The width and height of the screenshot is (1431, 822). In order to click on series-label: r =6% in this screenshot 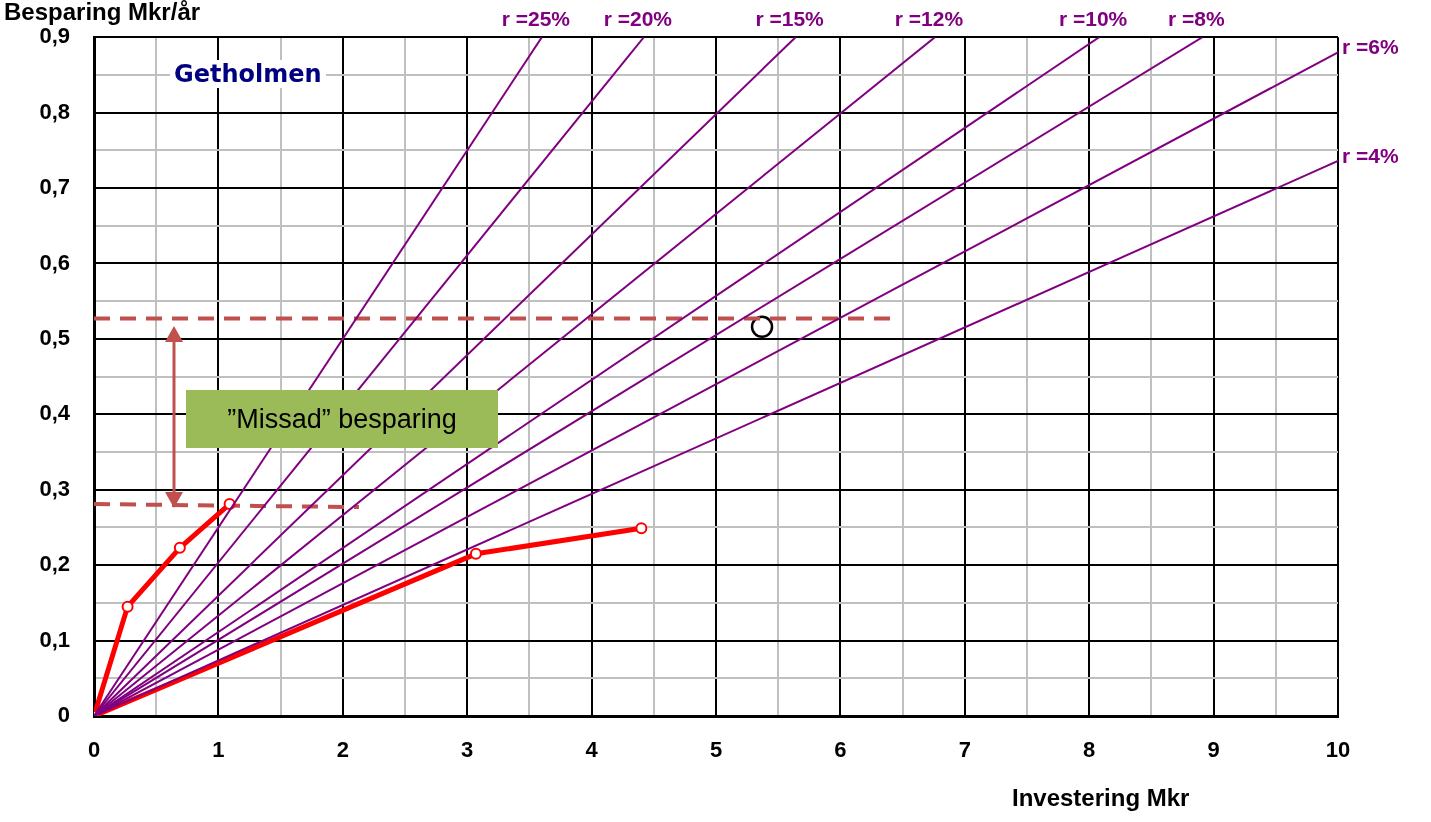, I will do `click(1370, 47)`.